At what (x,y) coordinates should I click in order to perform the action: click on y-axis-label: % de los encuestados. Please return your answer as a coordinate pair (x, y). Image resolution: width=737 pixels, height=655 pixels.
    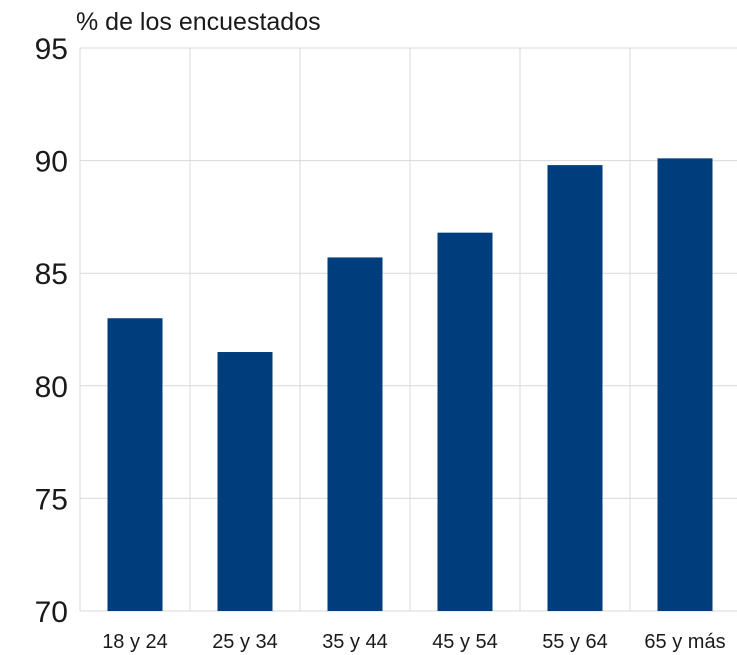
    Looking at the image, I should click on (198, 22).